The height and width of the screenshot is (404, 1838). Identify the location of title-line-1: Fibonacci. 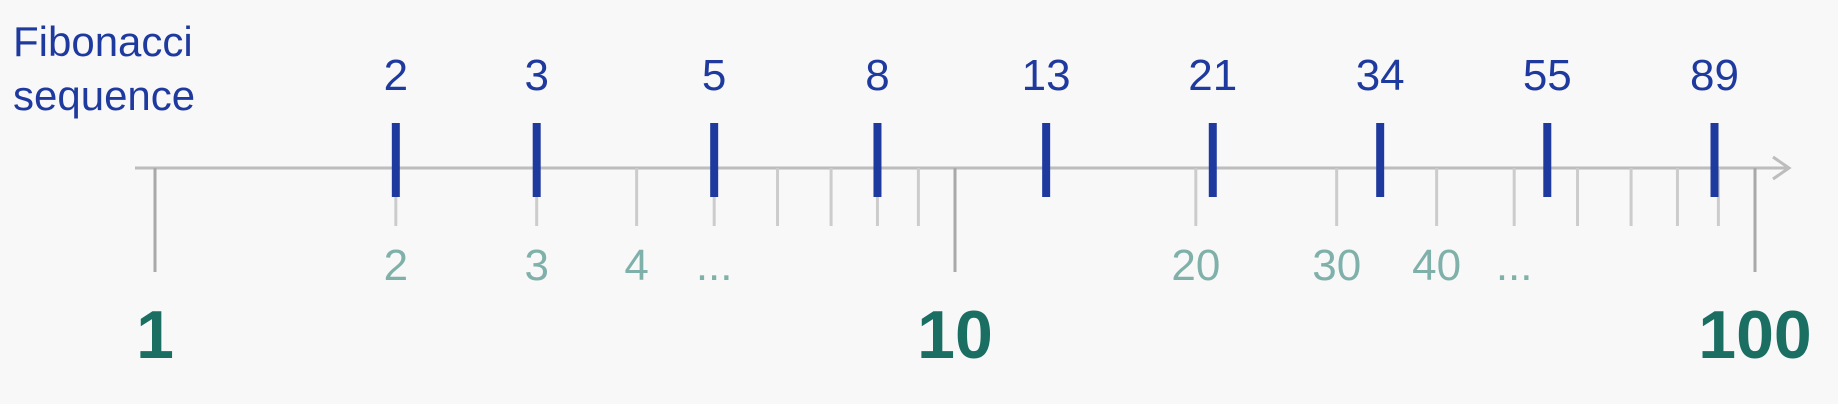
(103, 41).